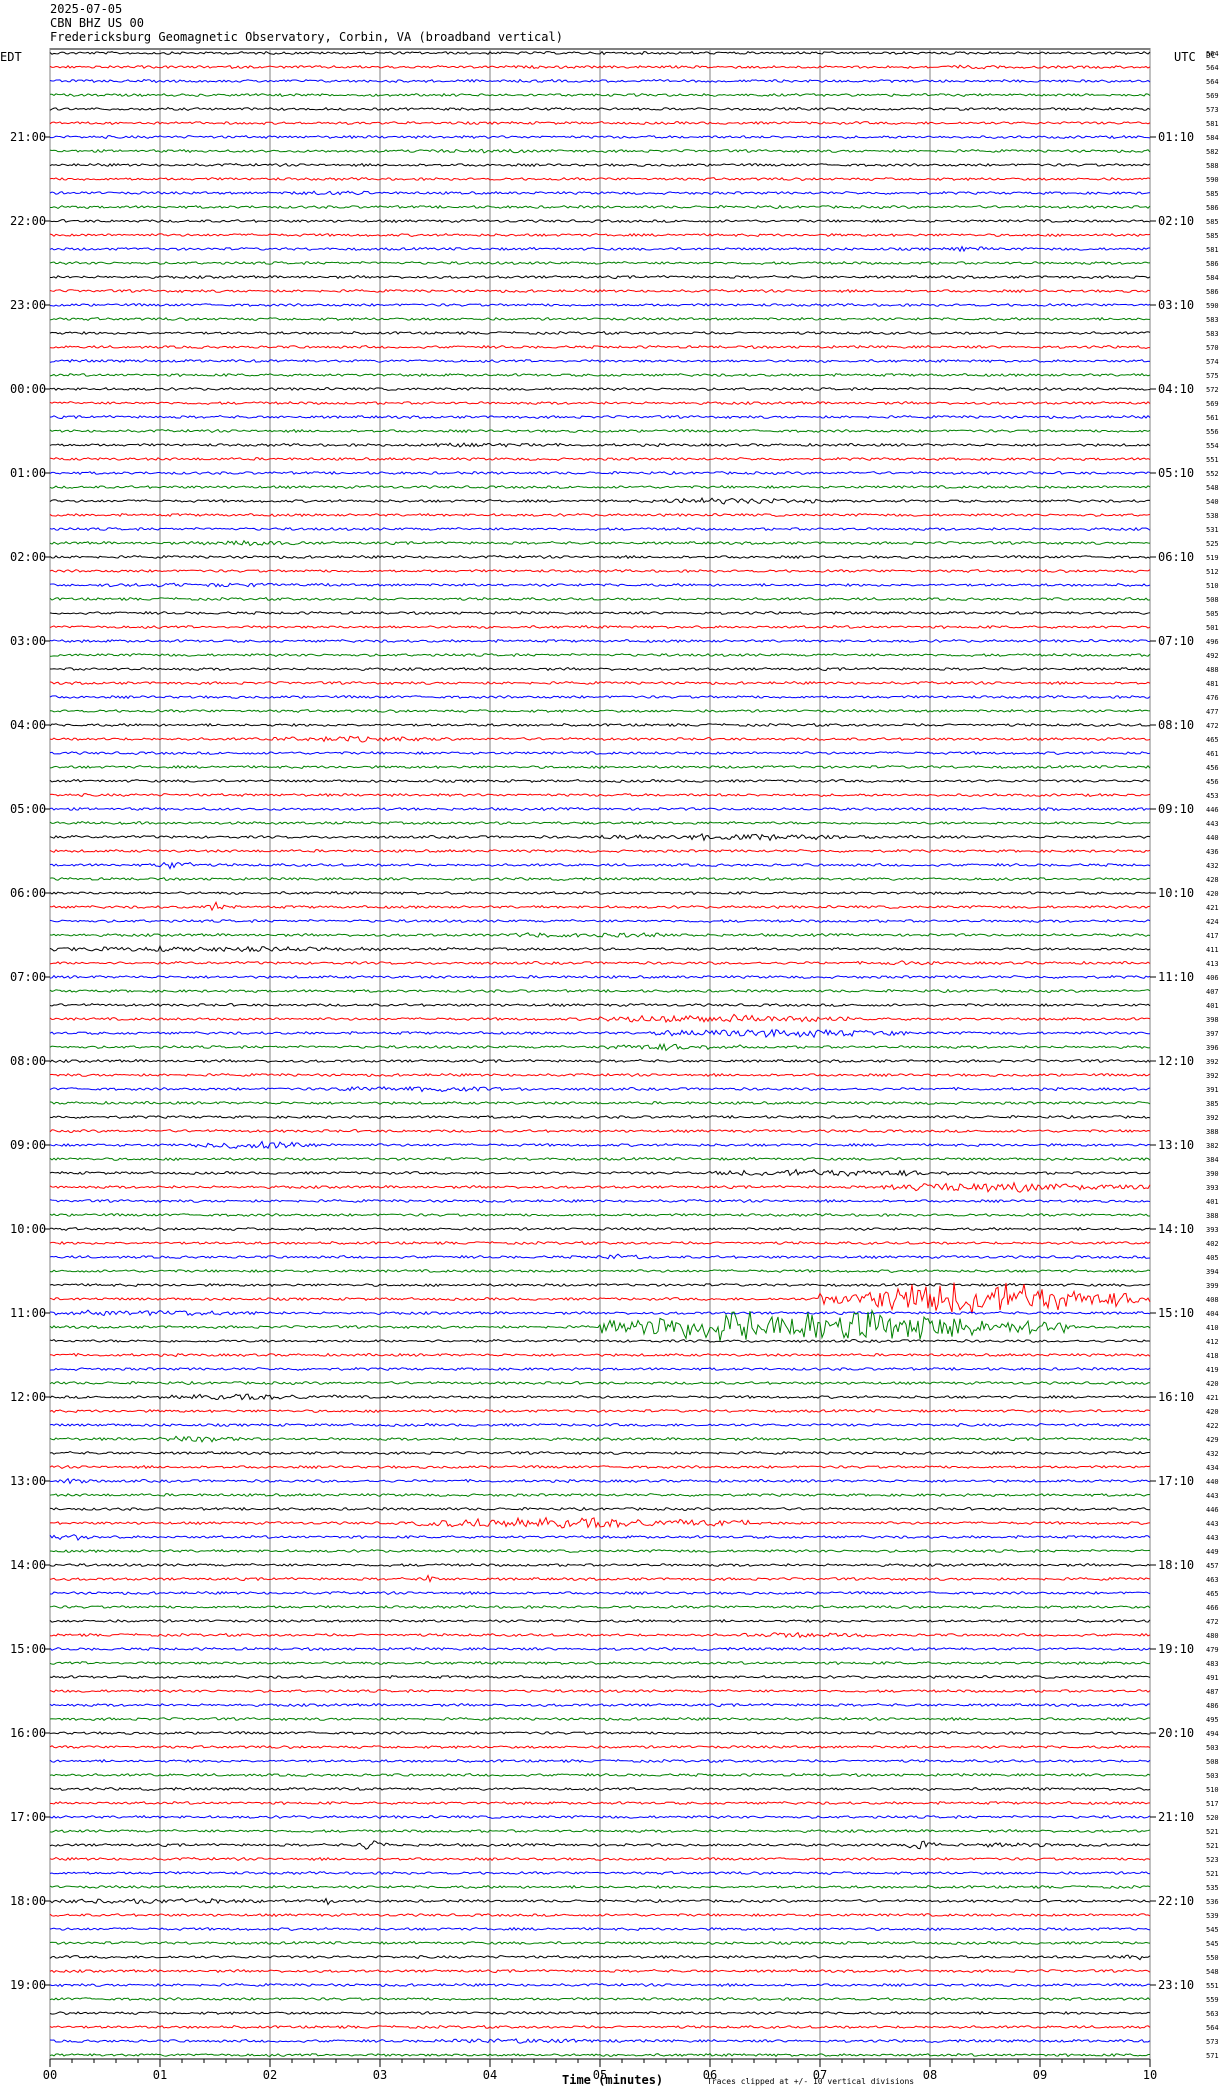 This screenshot has height=2094, width=1230. Describe the element at coordinates (1212, 698) in the screenshot. I see `dc-offset-label: 476` at that location.